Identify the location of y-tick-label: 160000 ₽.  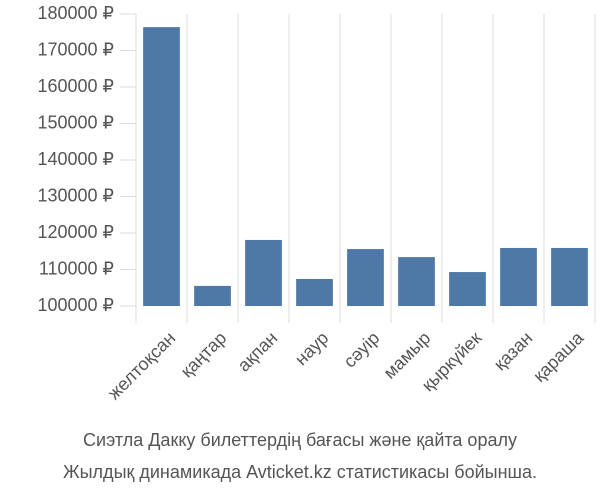
(75, 86).